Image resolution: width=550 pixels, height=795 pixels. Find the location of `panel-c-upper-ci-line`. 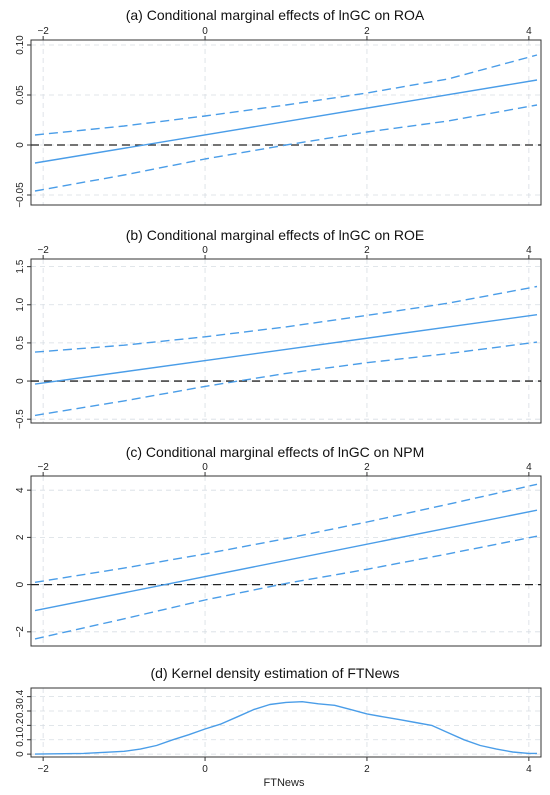

panel-c-upper-ci-line is located at coordinates (286, 533).